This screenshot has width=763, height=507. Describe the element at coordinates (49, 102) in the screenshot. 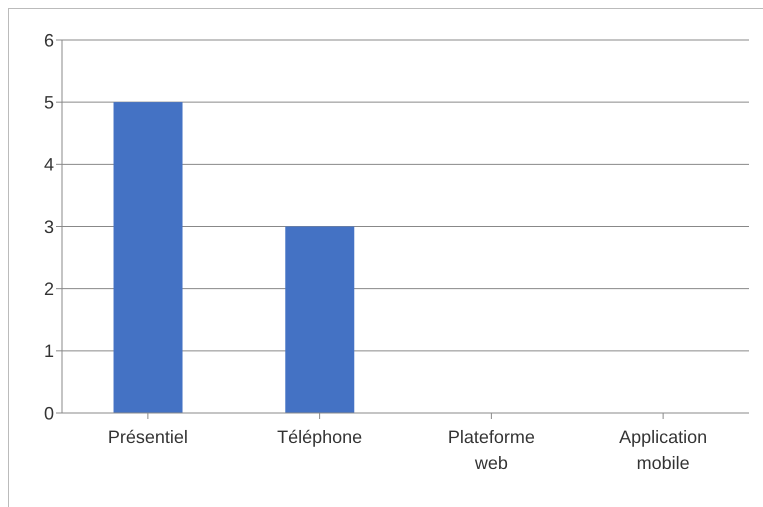

I see `y-tick-label: 5` at that location.